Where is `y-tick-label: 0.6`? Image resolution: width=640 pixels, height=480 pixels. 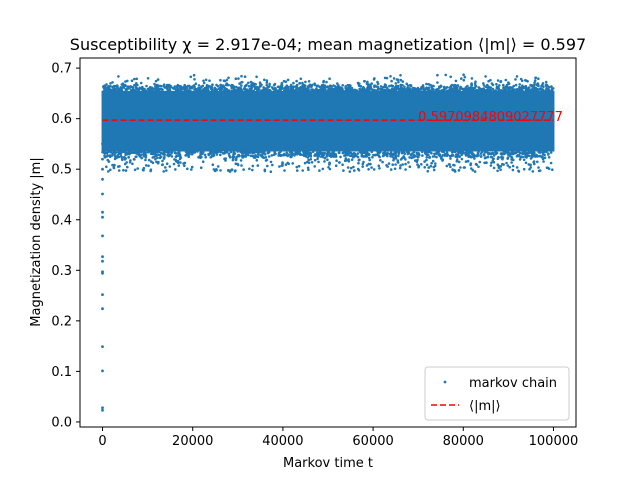
y-tick-label: 0.6 is located at coordinates (61, 119).